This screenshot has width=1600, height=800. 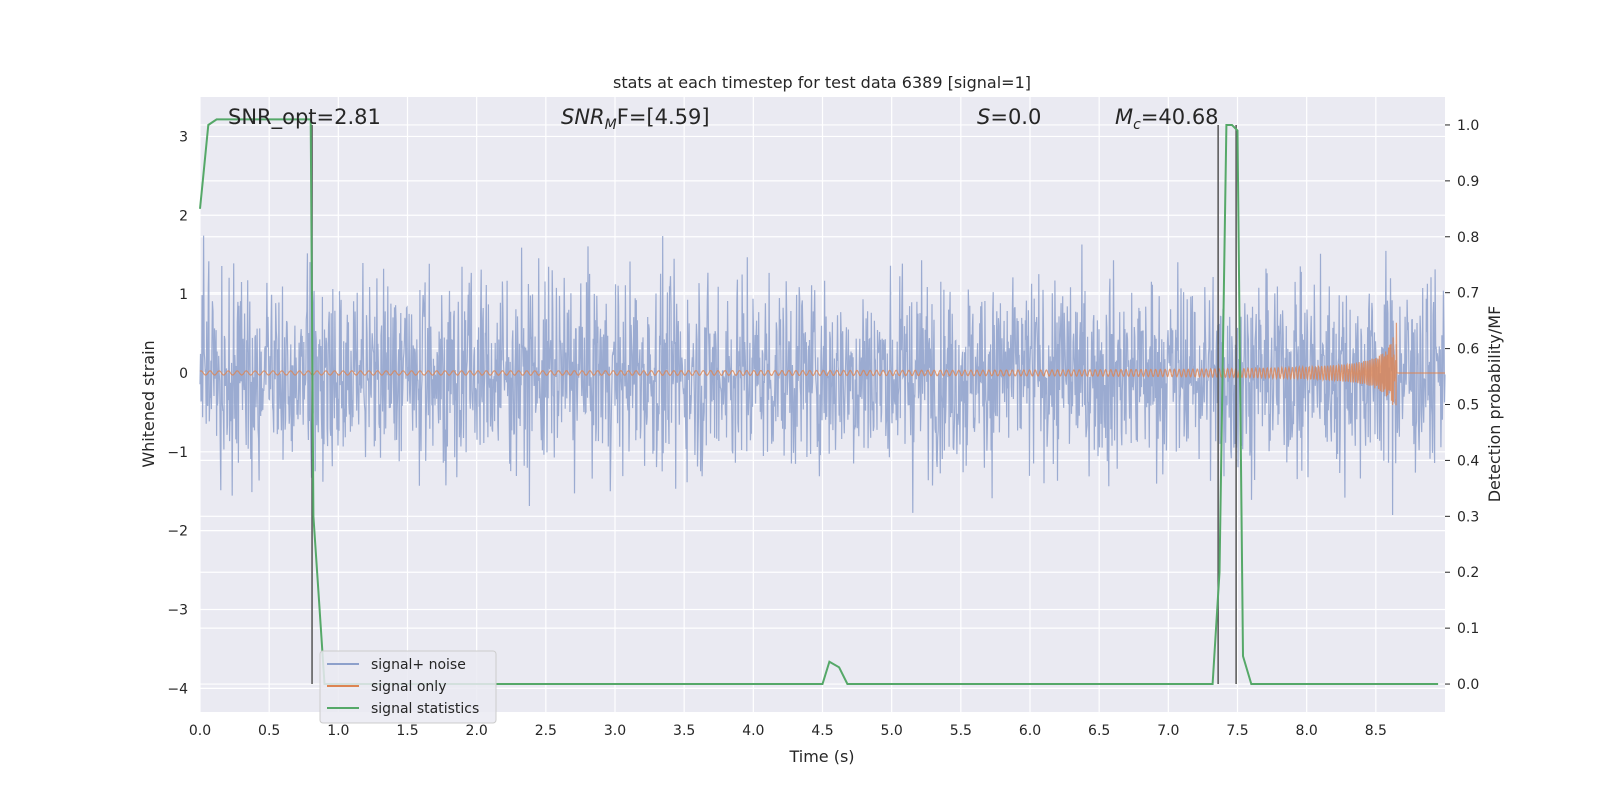 I want to click on signal-only-series, so click(x=822, y=364).